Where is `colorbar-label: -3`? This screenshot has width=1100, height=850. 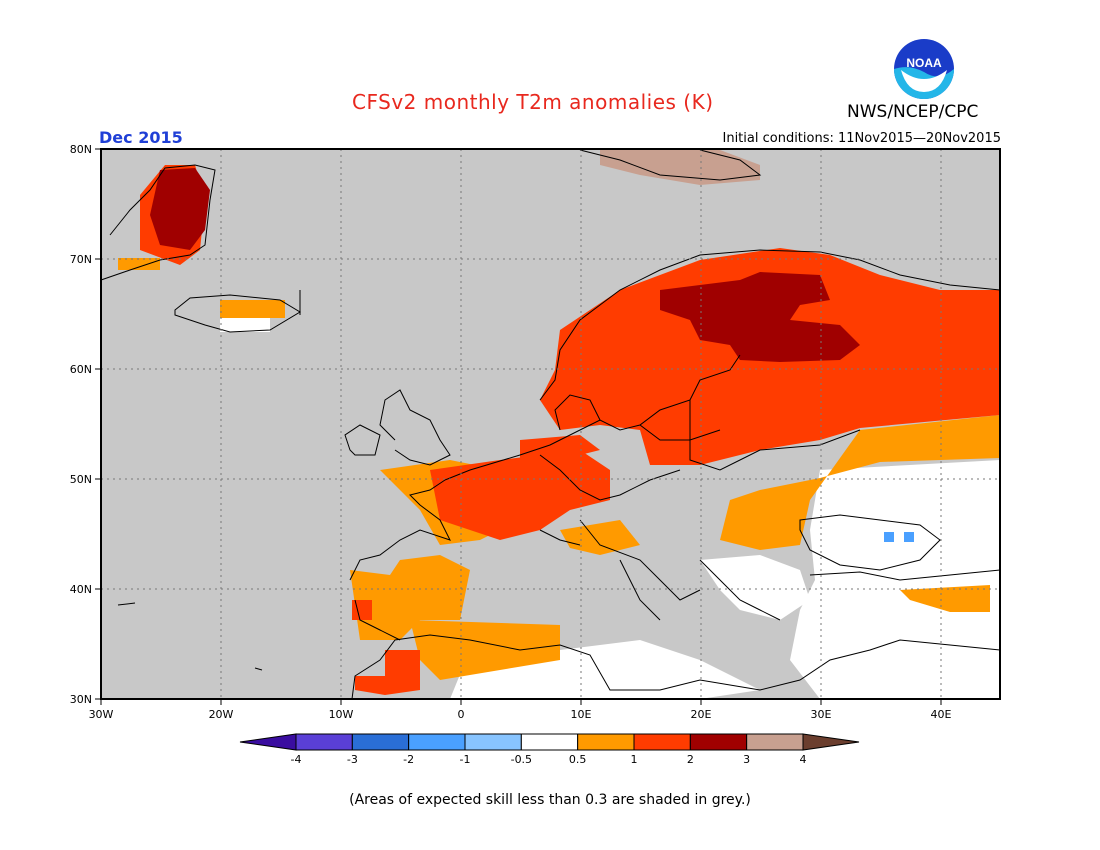
colorbar-label: -3 is located at coordinates (352, 759).